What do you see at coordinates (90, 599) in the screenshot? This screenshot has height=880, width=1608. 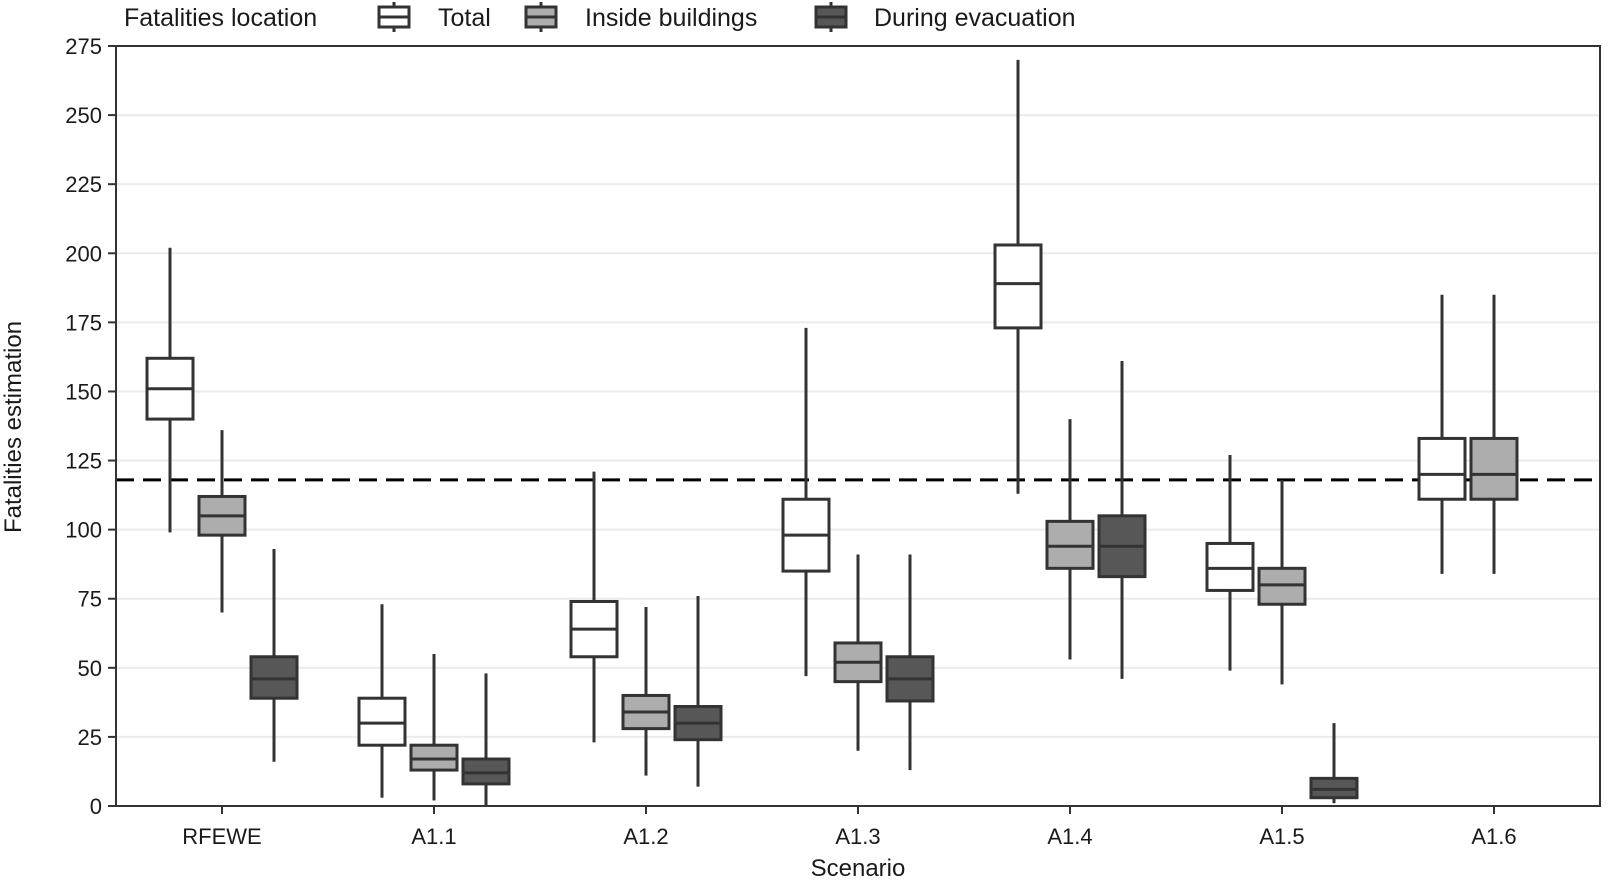 I see `y-tick-label-75: 75` at bounding box center [90, 599].